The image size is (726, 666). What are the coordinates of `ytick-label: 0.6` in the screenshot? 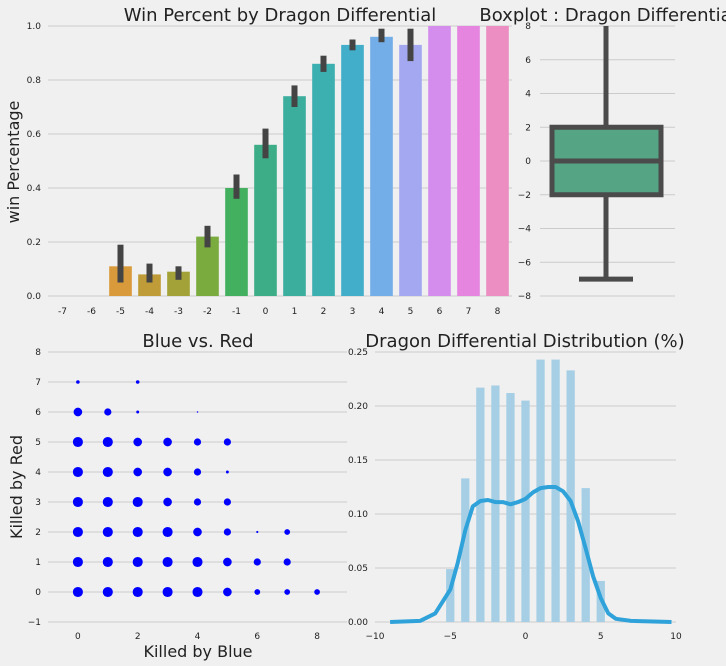 It's located at (34, 135).